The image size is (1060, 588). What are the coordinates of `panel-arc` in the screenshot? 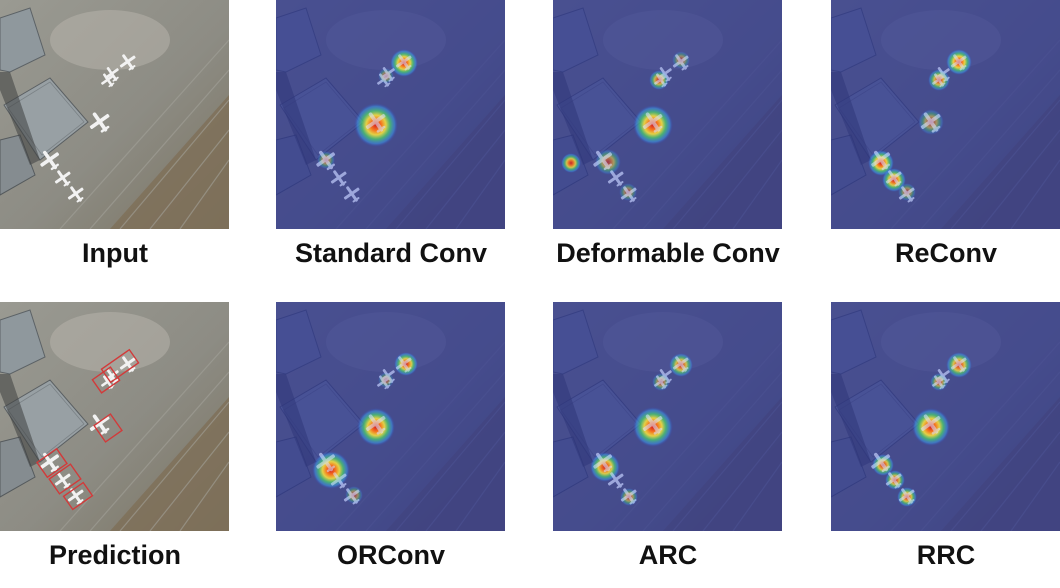 It's located at (667, 416).